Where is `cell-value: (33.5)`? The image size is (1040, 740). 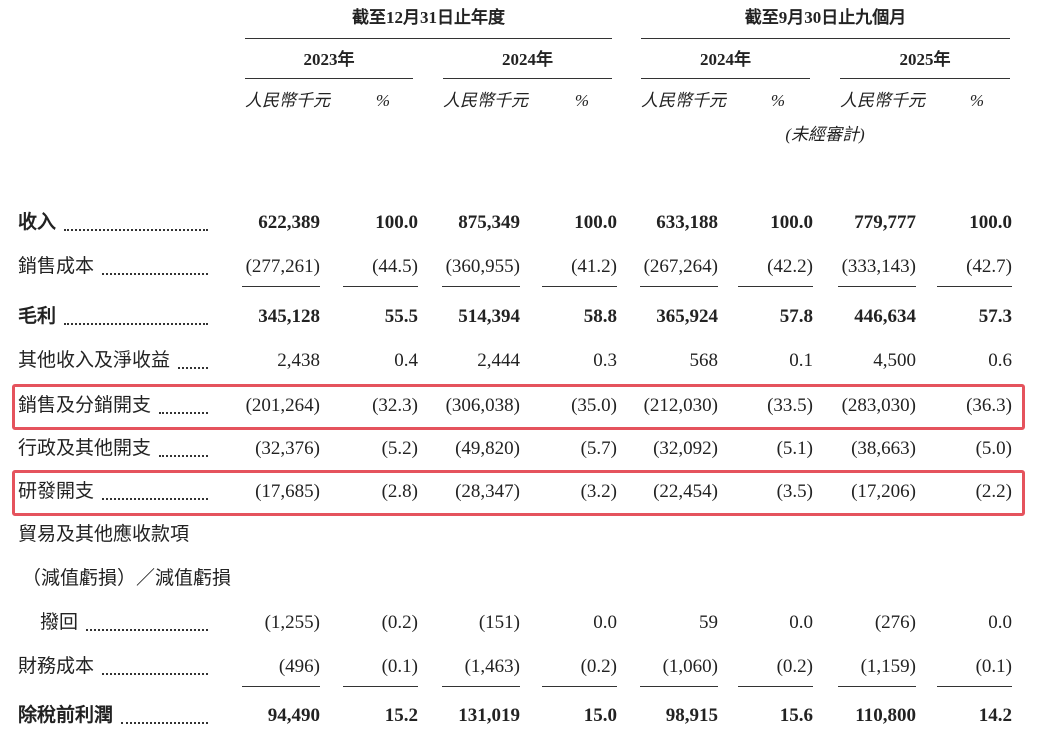 cell-value: (33.5) is located at coordinates (790, 405).